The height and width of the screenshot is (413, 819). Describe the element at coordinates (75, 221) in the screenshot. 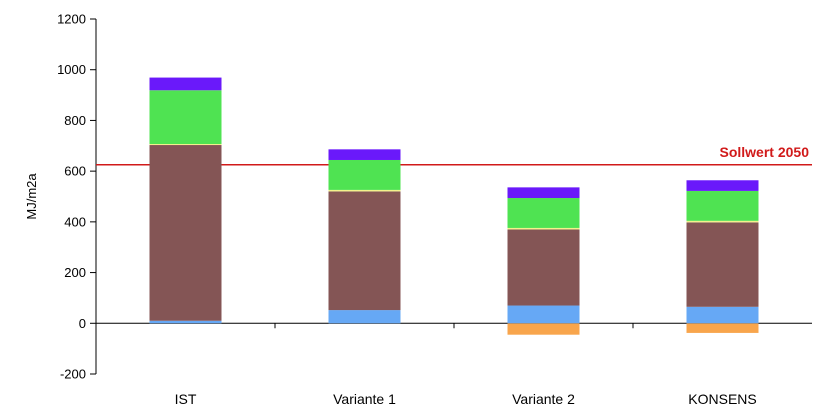

I see `y-tick-label: 400` at that location.